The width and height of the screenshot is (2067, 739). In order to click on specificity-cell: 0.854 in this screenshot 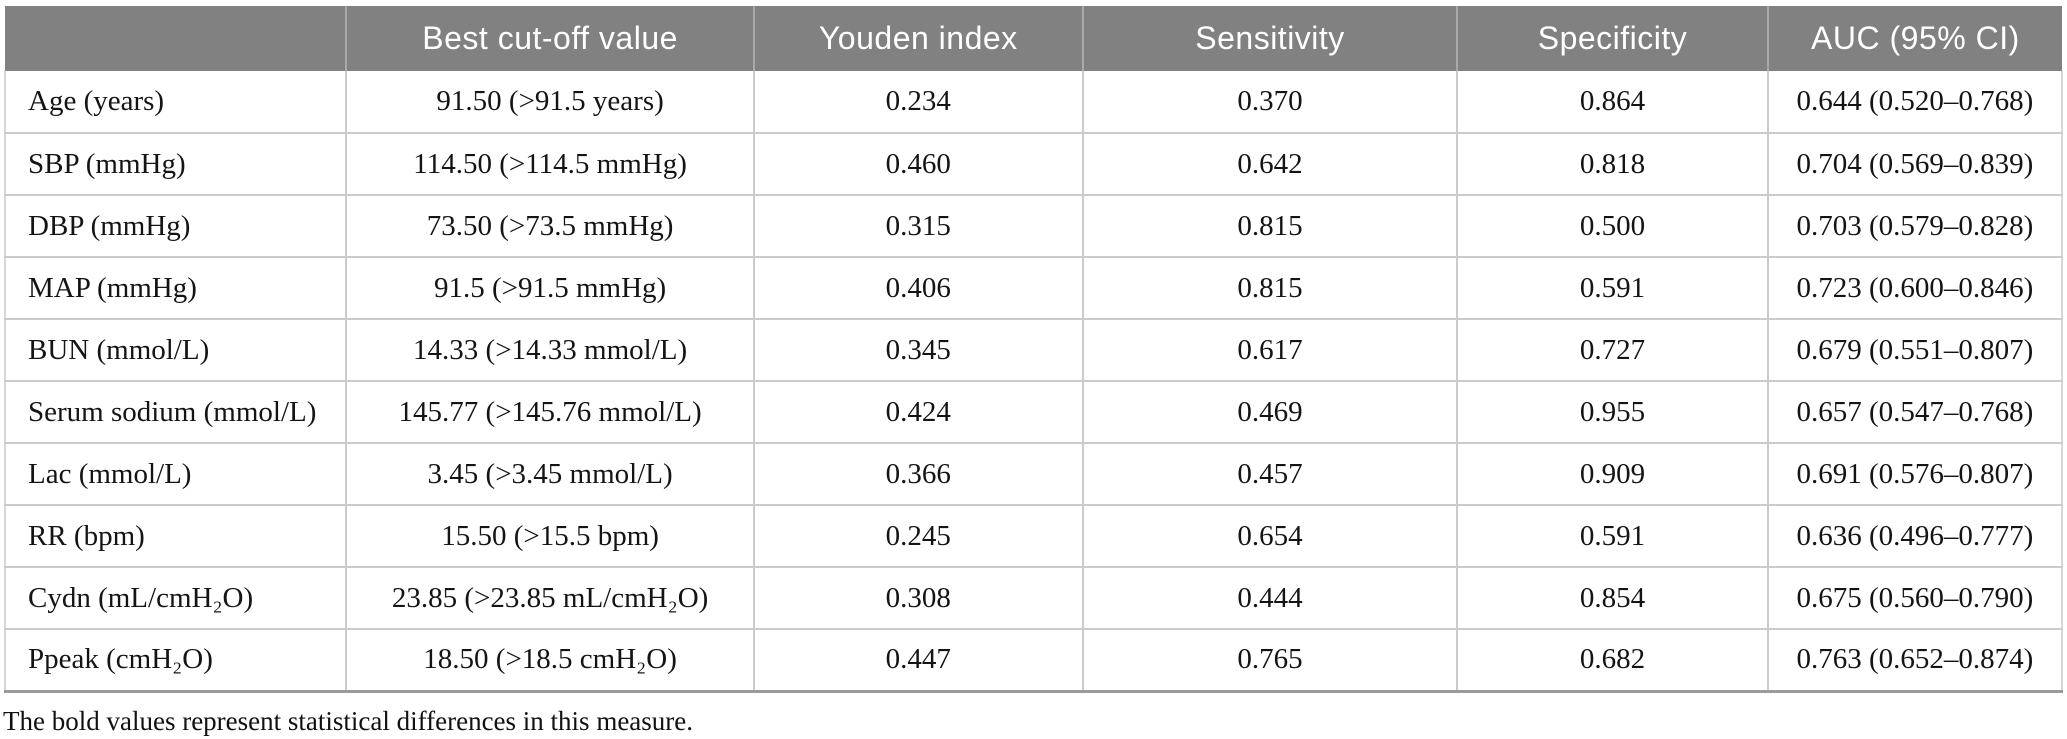, I will do `click(1612, 598)`.